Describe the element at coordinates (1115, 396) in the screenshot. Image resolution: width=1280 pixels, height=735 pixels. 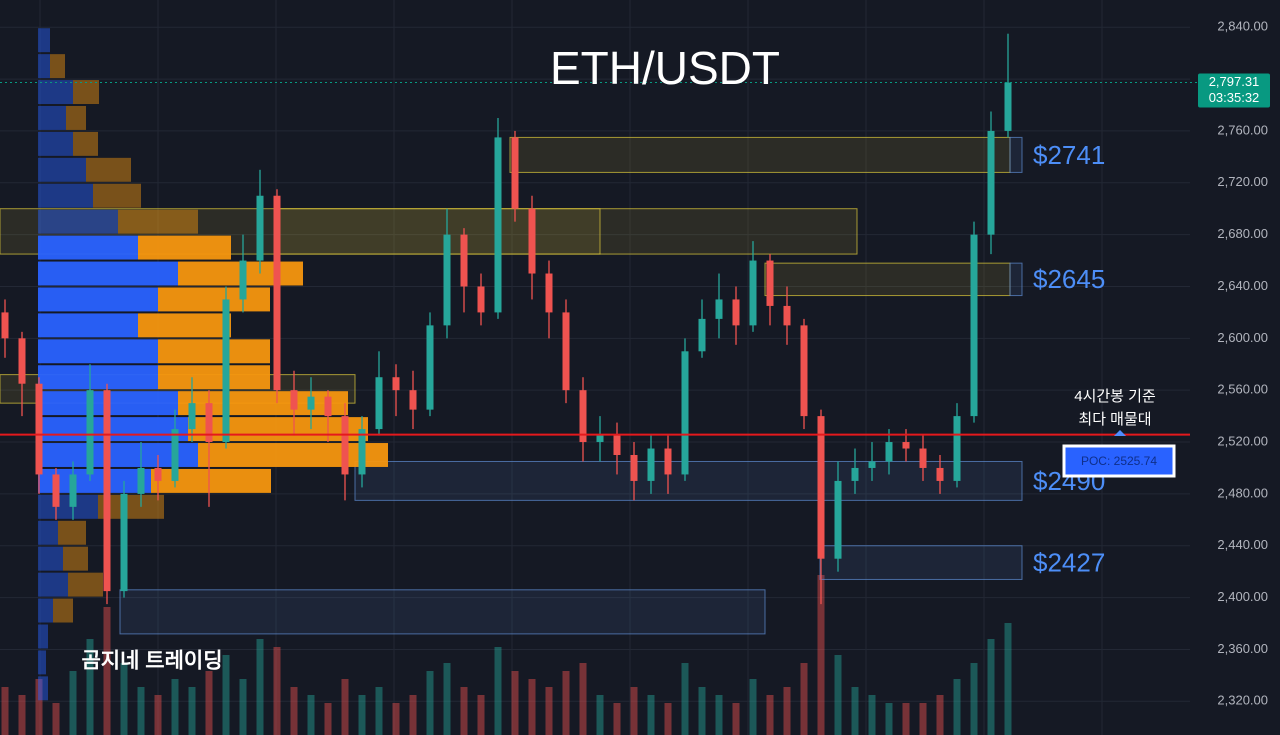
I see `annotation-line: 4시간봉 기준` at that location.